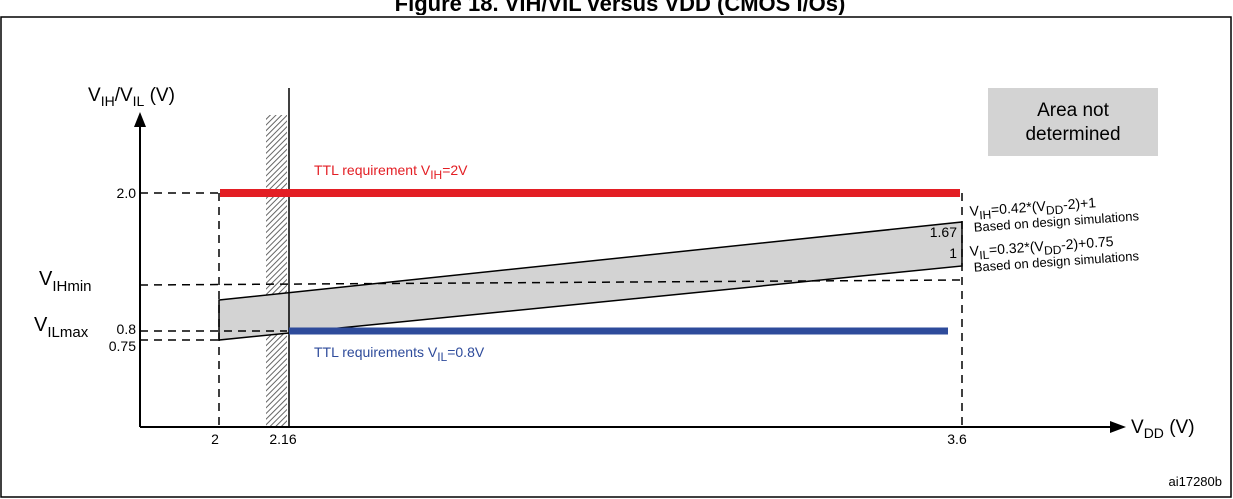 The height and width of the screenshot is (499, 1233). Describe the element at coordinates (953, 253) in the screenshot. I see `value-1: 1` at that location.